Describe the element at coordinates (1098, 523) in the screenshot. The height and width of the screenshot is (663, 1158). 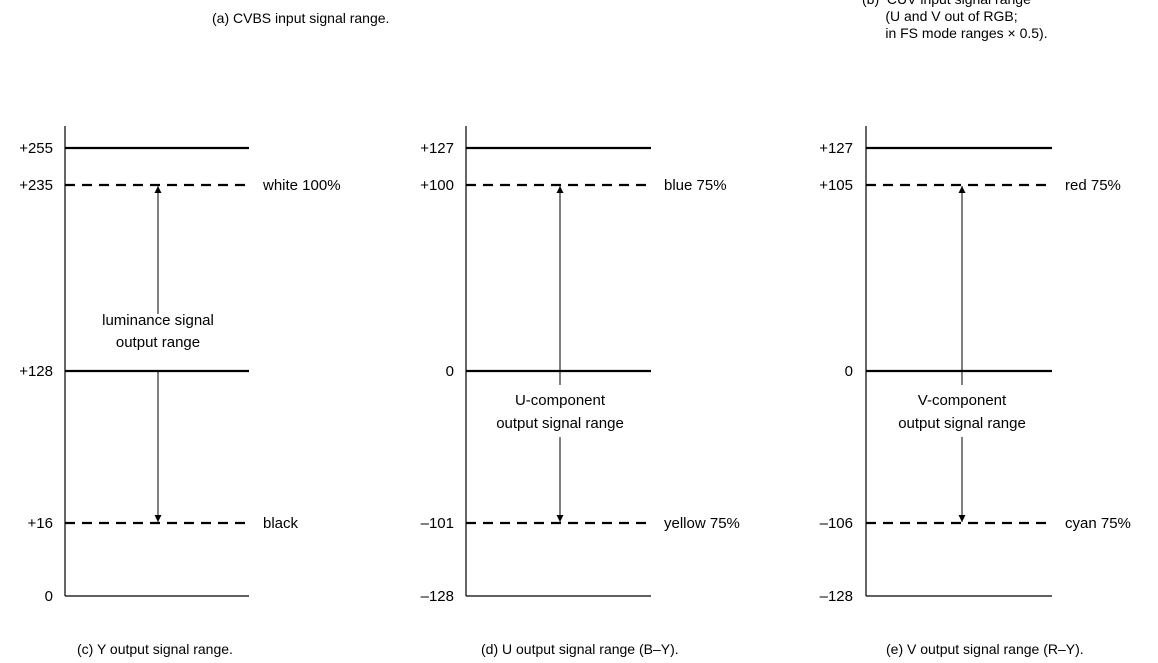
I see `v-level-note: cyan 75%` at that location.